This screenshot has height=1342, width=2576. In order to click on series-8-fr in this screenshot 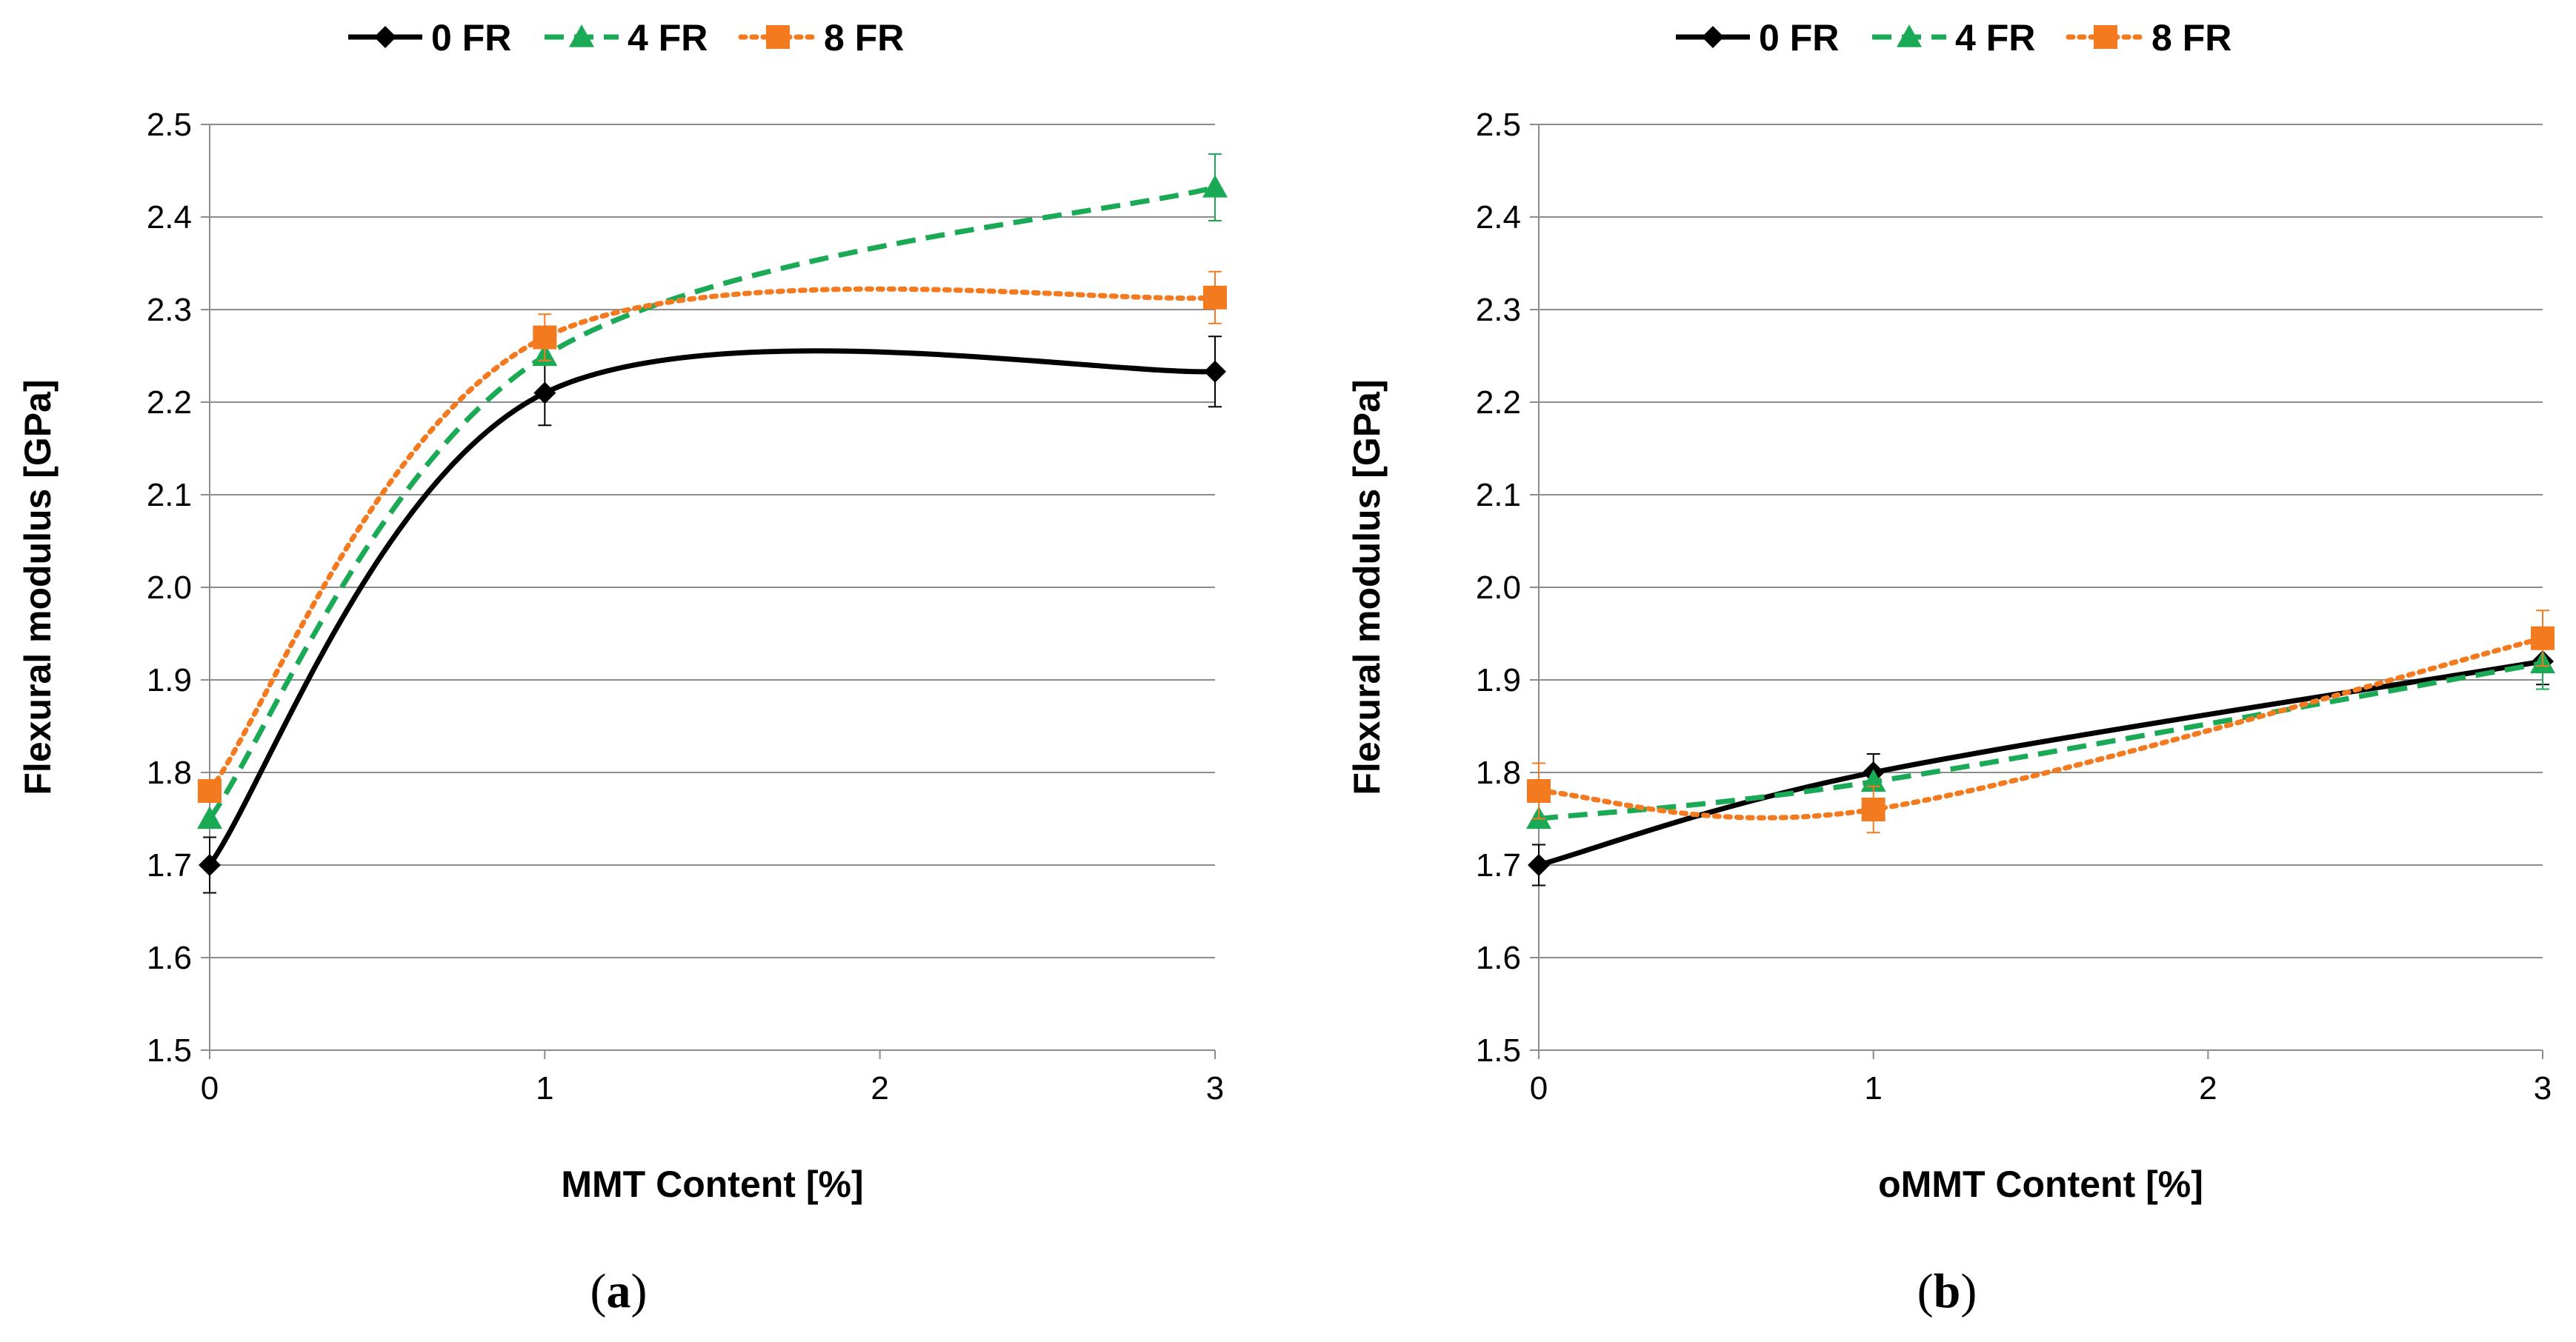, I will do `click(2041, 722)`.